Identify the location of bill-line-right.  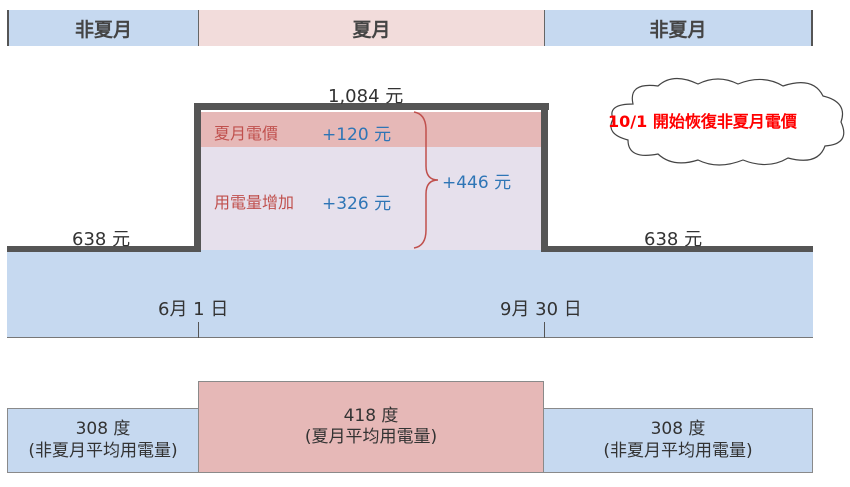
(677, 249).